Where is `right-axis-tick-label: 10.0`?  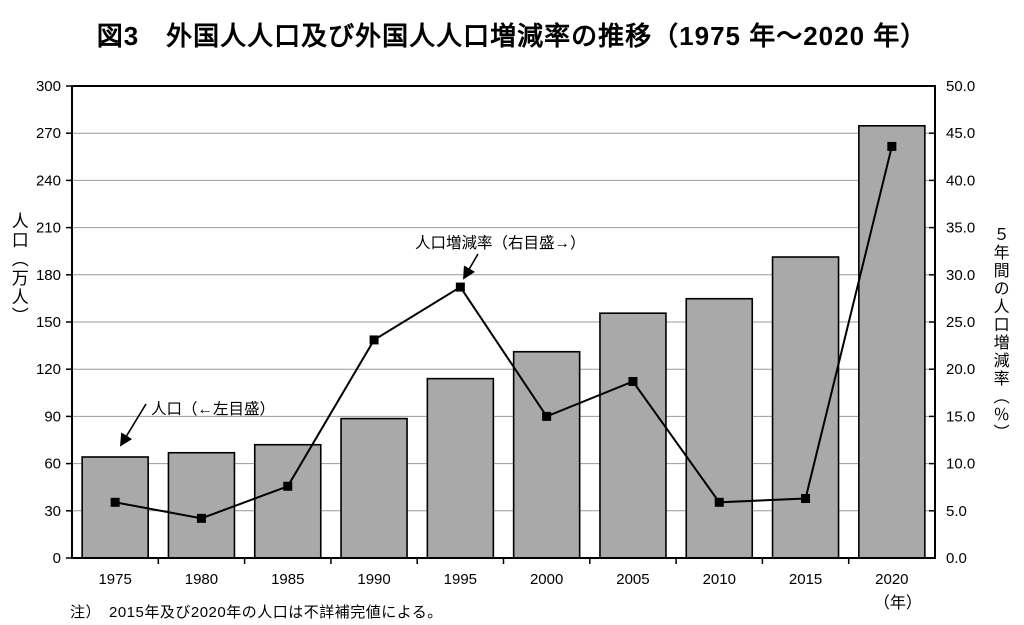 right-axis-tick-label: 10.0 is located at coordinates (960, 464).